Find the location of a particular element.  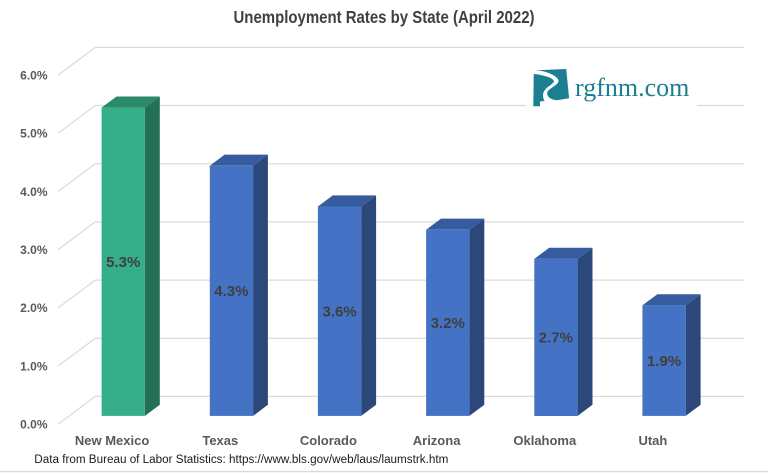

svg-text: 2.7% is located at coordinates (556, 338).